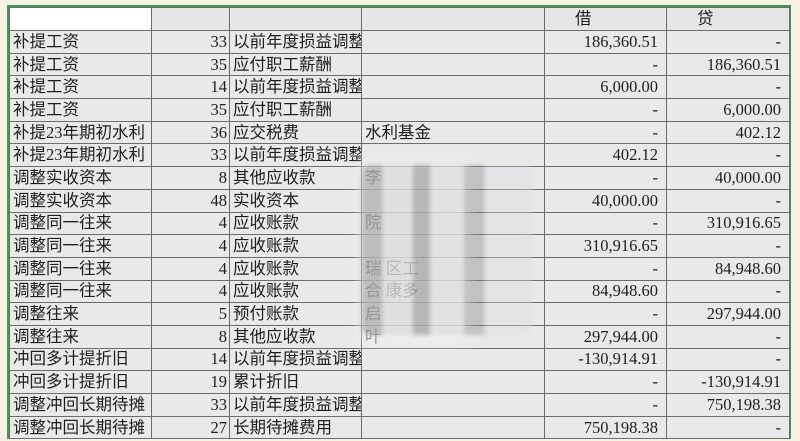 This screenshot has height=441, width=800. What do you see at coordinates (295, 382) in the screenshot?
I see `account-name-cell: 累计折旧` at bounding box center [295, 382].